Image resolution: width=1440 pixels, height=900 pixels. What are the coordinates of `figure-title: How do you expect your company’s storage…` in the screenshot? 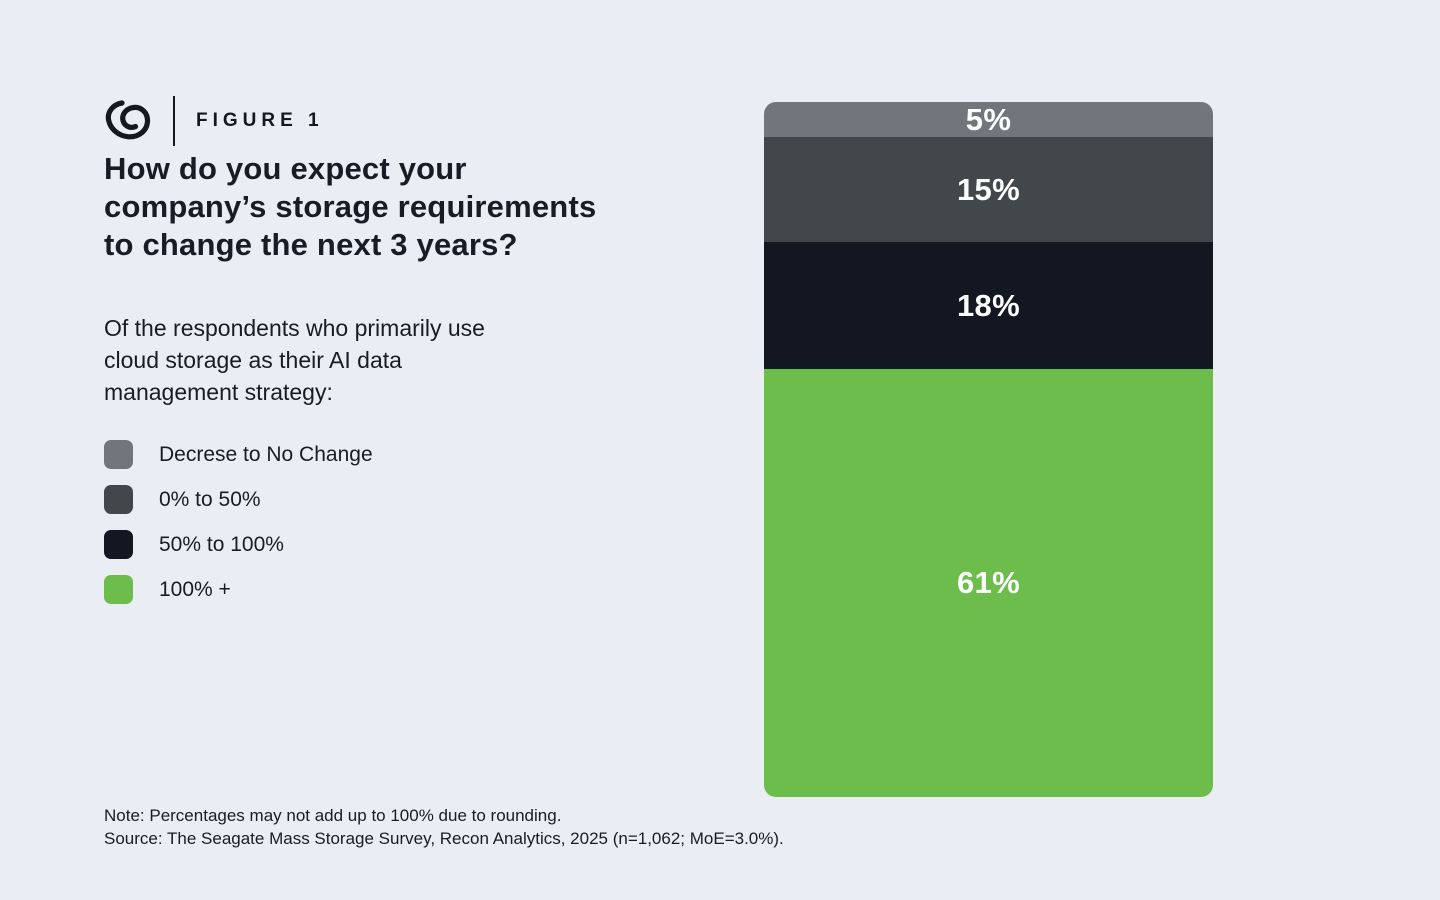 It's located at (350, 206).